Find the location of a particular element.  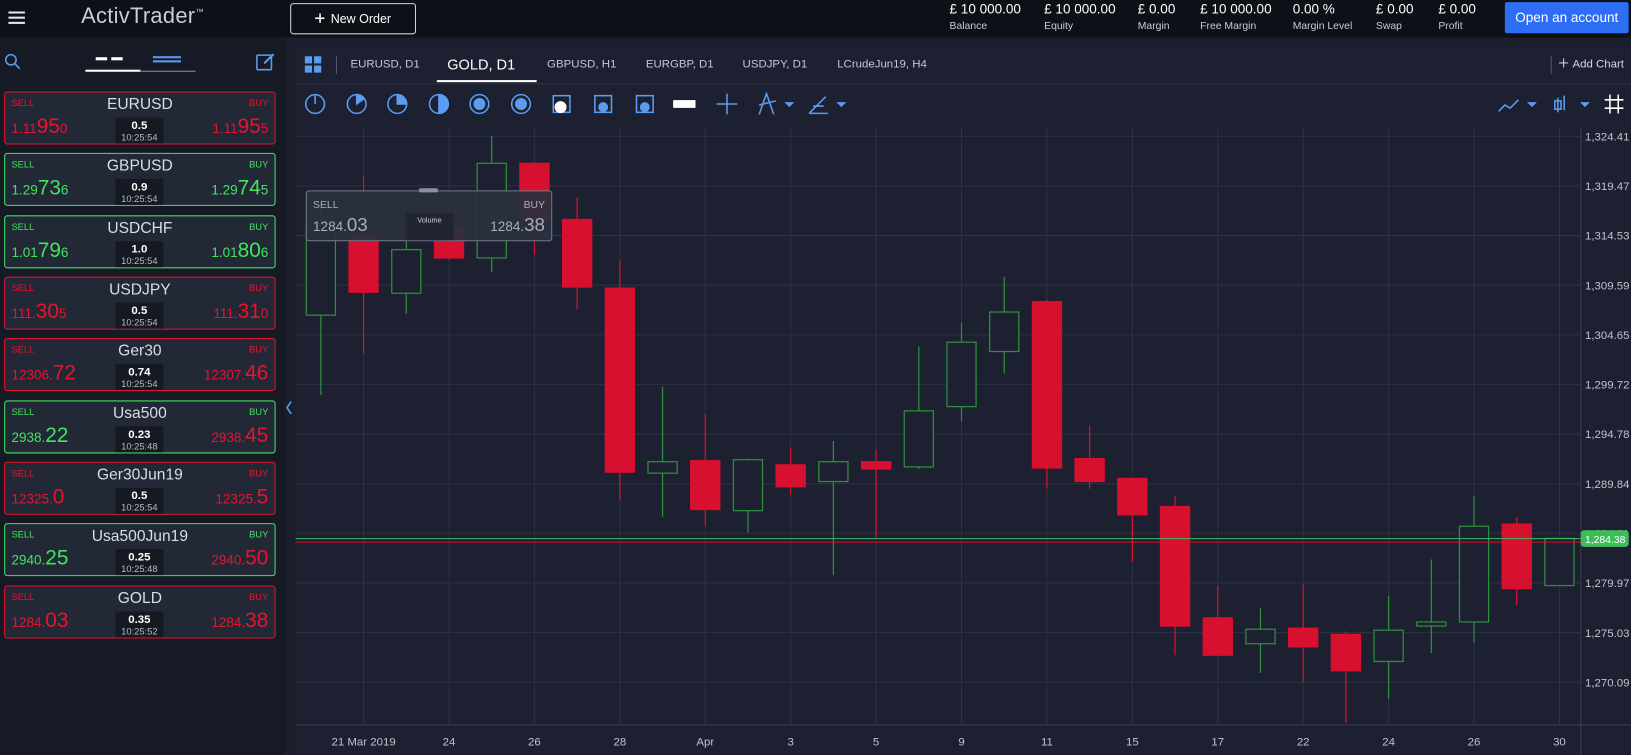

price-tag-label: 1,284.38 is located at coordinates (1605, 540).